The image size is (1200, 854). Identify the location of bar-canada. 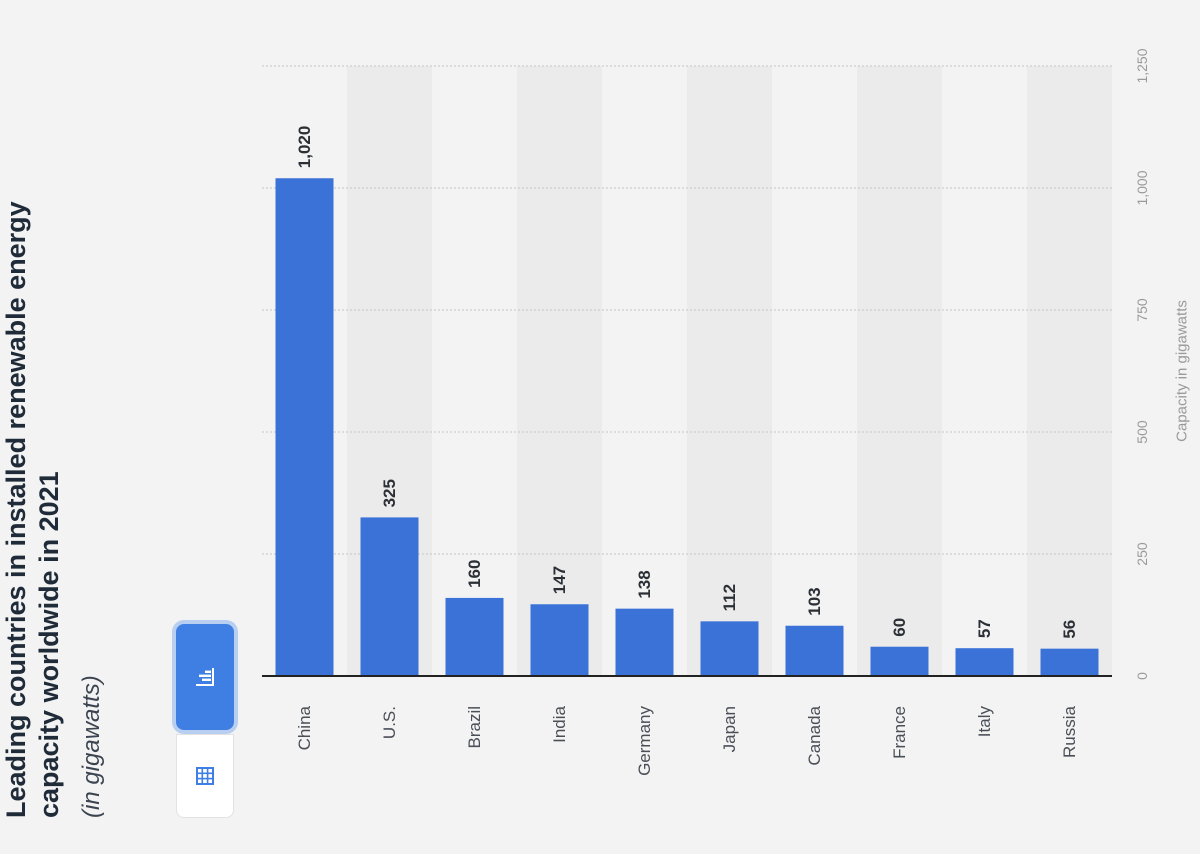
(814, 650).